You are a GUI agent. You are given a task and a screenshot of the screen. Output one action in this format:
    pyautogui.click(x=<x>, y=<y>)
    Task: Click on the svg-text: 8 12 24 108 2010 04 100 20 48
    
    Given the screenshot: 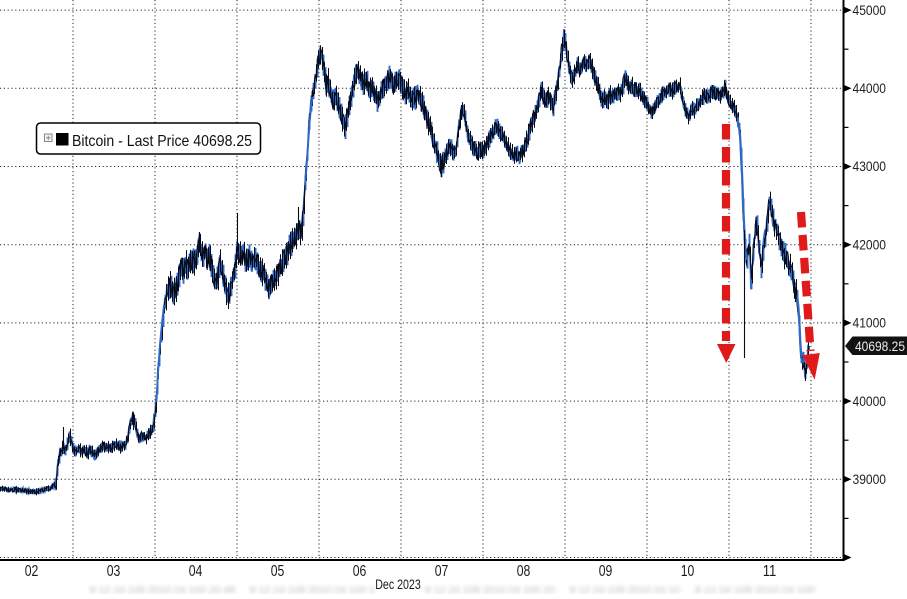 What is the action you would take?
    pyautogui.click(x=162, y=589)
    